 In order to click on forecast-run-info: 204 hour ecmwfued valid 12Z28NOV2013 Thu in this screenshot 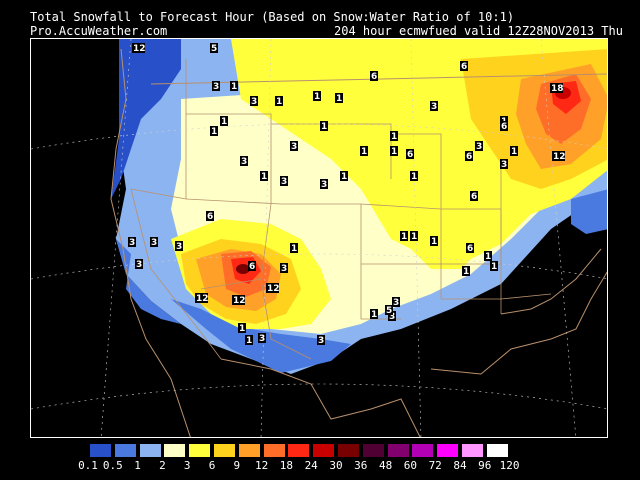, I will do `click(478, 31)`.